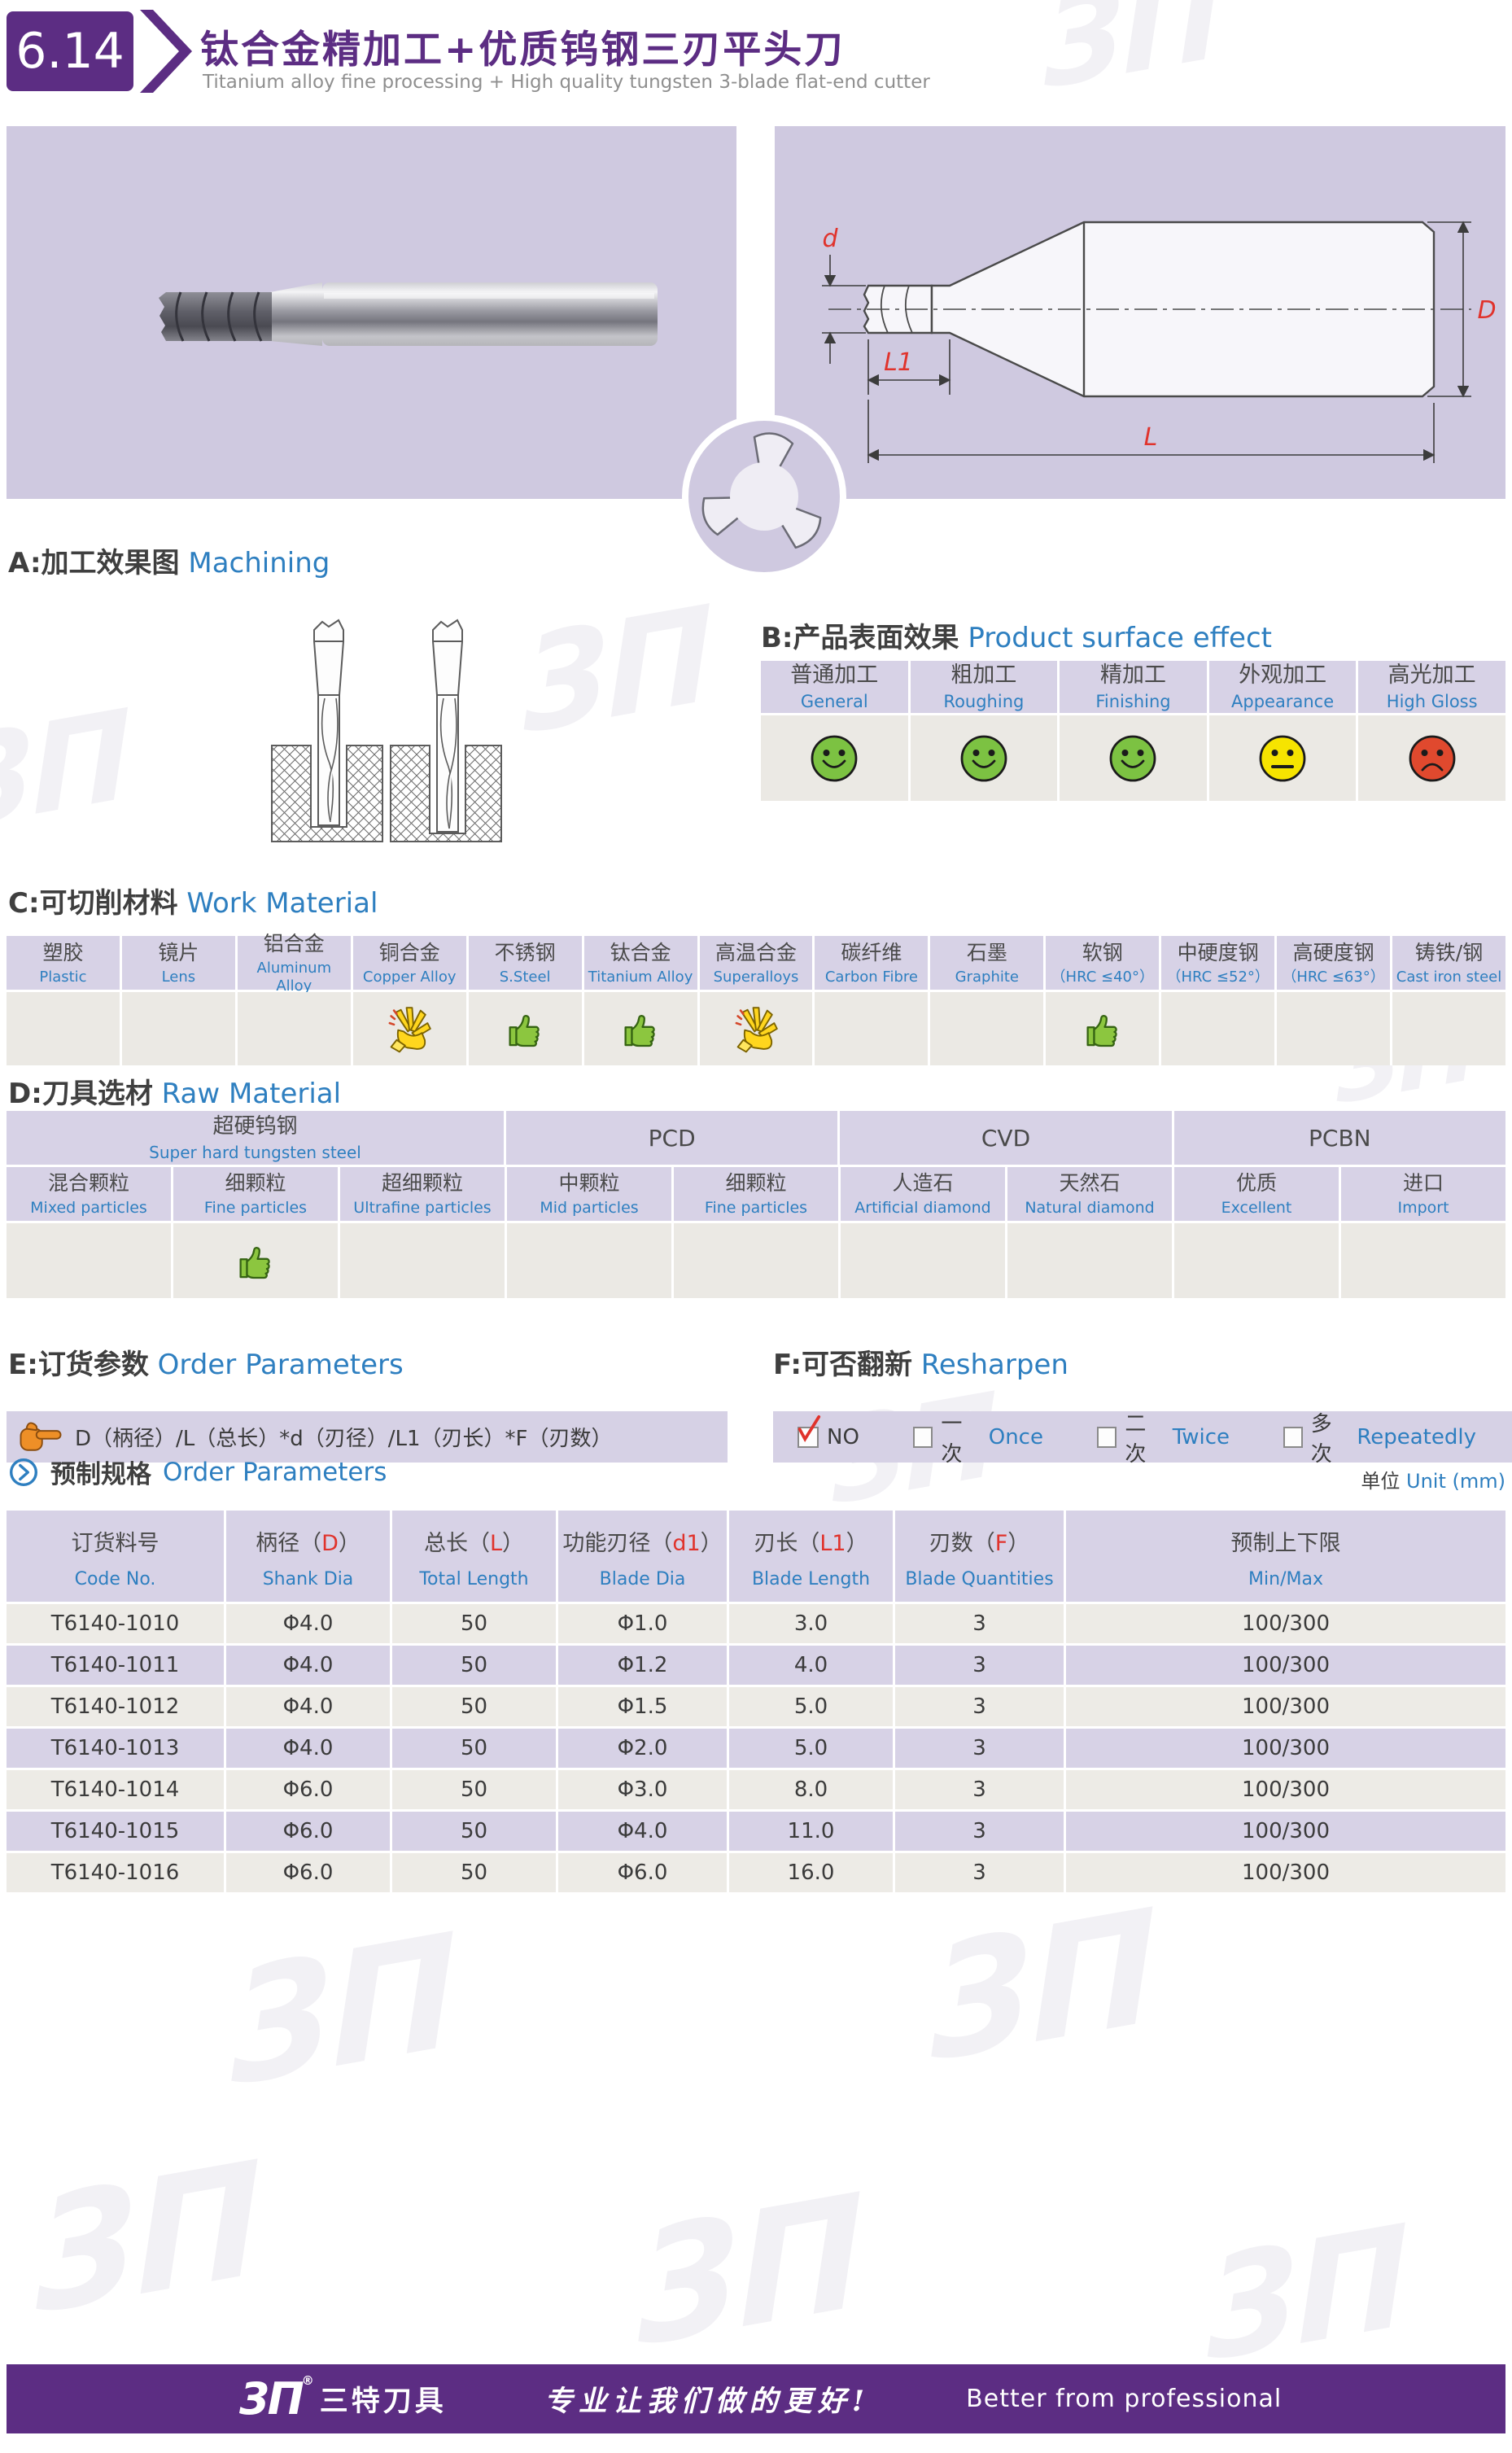 This screenshot has width=1512, height=2453. What do you see at coordinates (70, 51) in the screenshot?
I see `page-number-badge: 6.14` at bounding box center [70, 51].